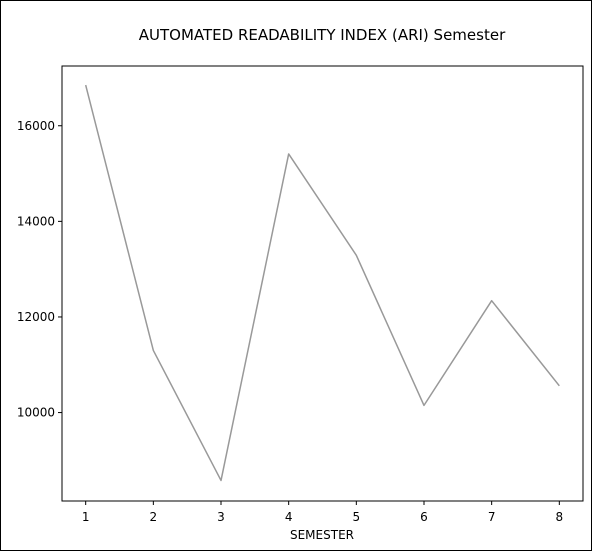 The height and width of the screenshot is (551, 592). I want to click on y-tick-label: 16000, so click(36, 126).